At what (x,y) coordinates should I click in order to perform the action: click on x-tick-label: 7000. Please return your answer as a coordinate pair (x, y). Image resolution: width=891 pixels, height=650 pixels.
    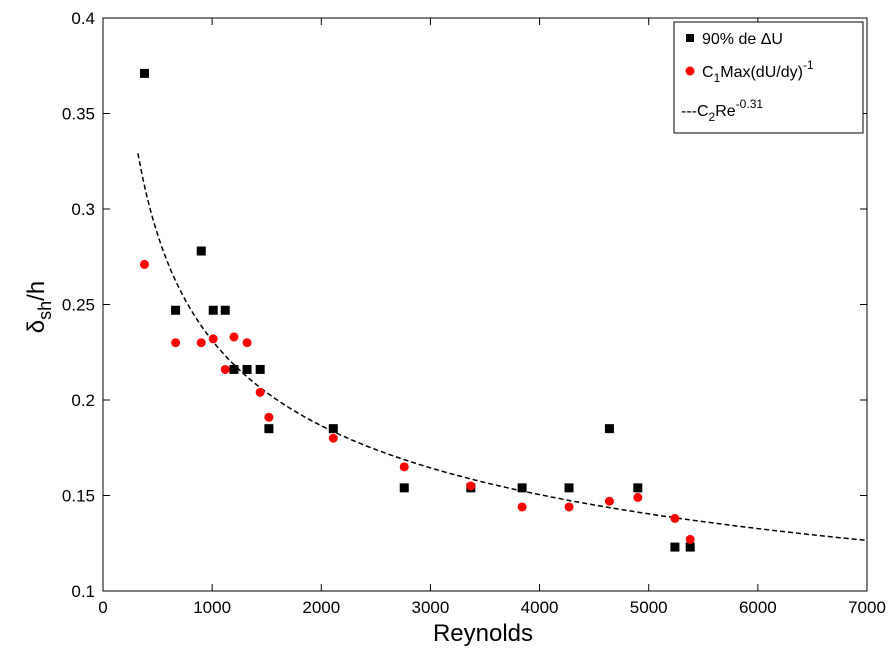
    Looking at the image, I should click on (867, 607).